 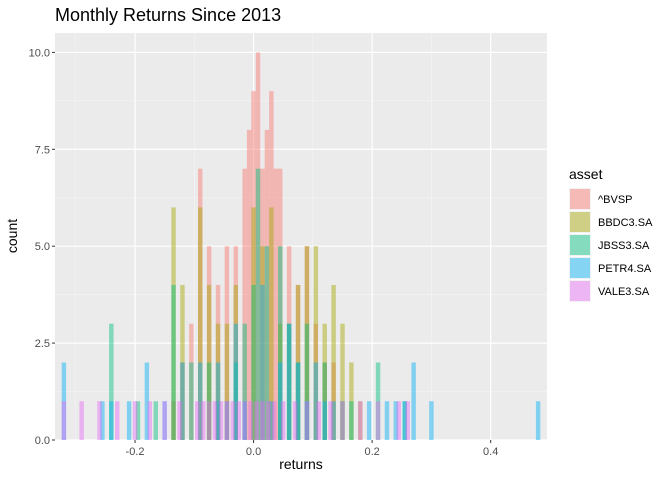 What do you see at coordinates (624, 292) in the screenshot?
I see `legend-label-vale3-sa: VALE3.SA` at bounding box center [624, 292].